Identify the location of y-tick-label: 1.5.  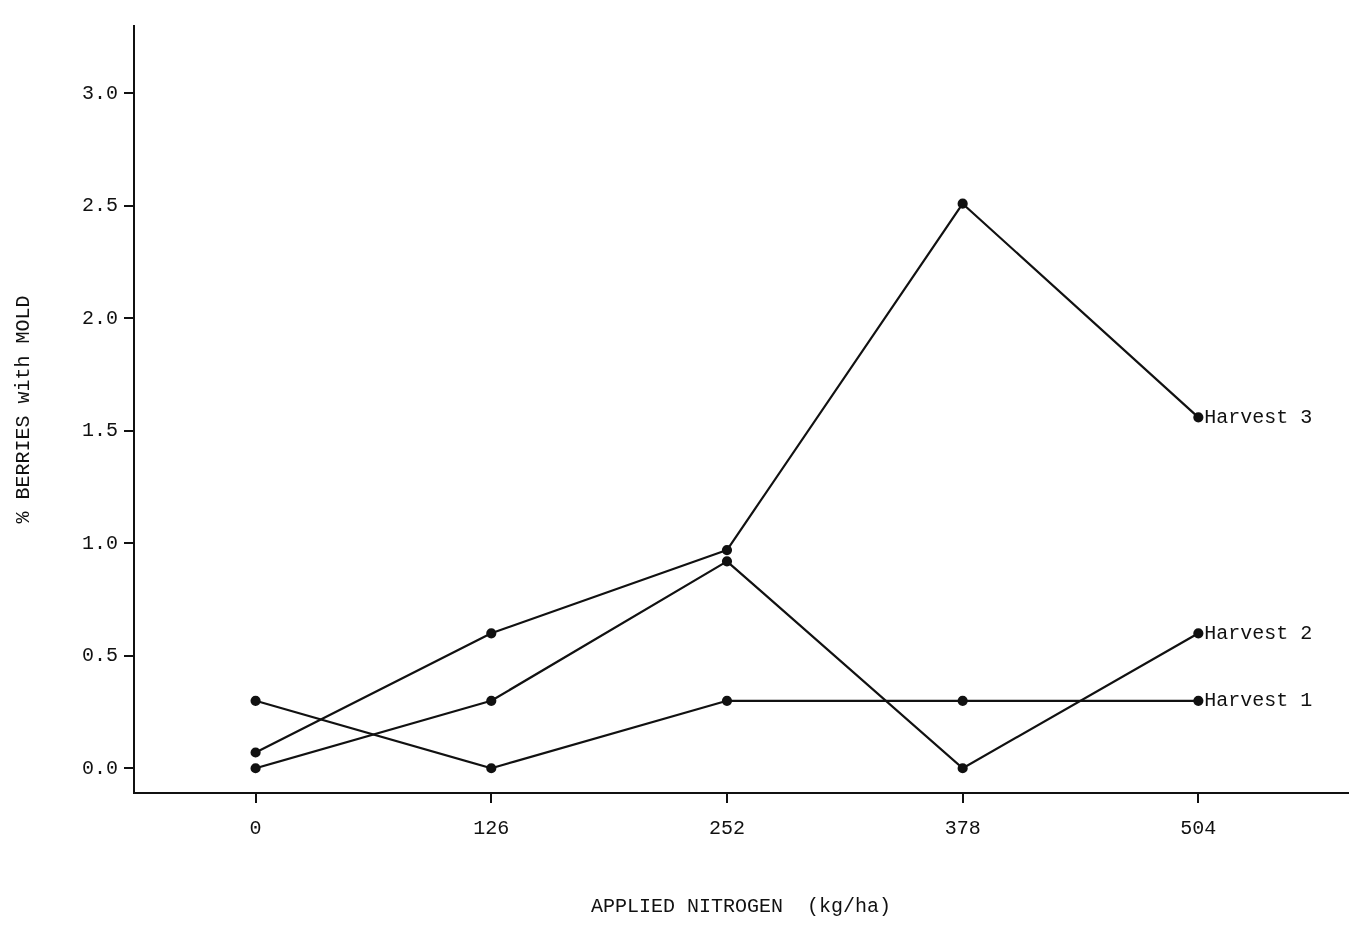
(100, 431).